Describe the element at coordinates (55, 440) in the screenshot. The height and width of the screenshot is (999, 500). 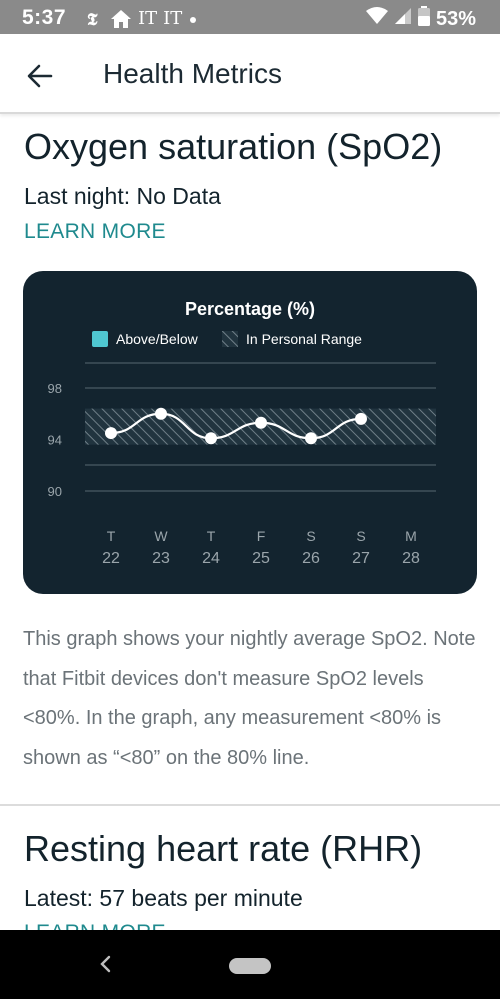
I see `y-tick-label-94: 94` at that location.